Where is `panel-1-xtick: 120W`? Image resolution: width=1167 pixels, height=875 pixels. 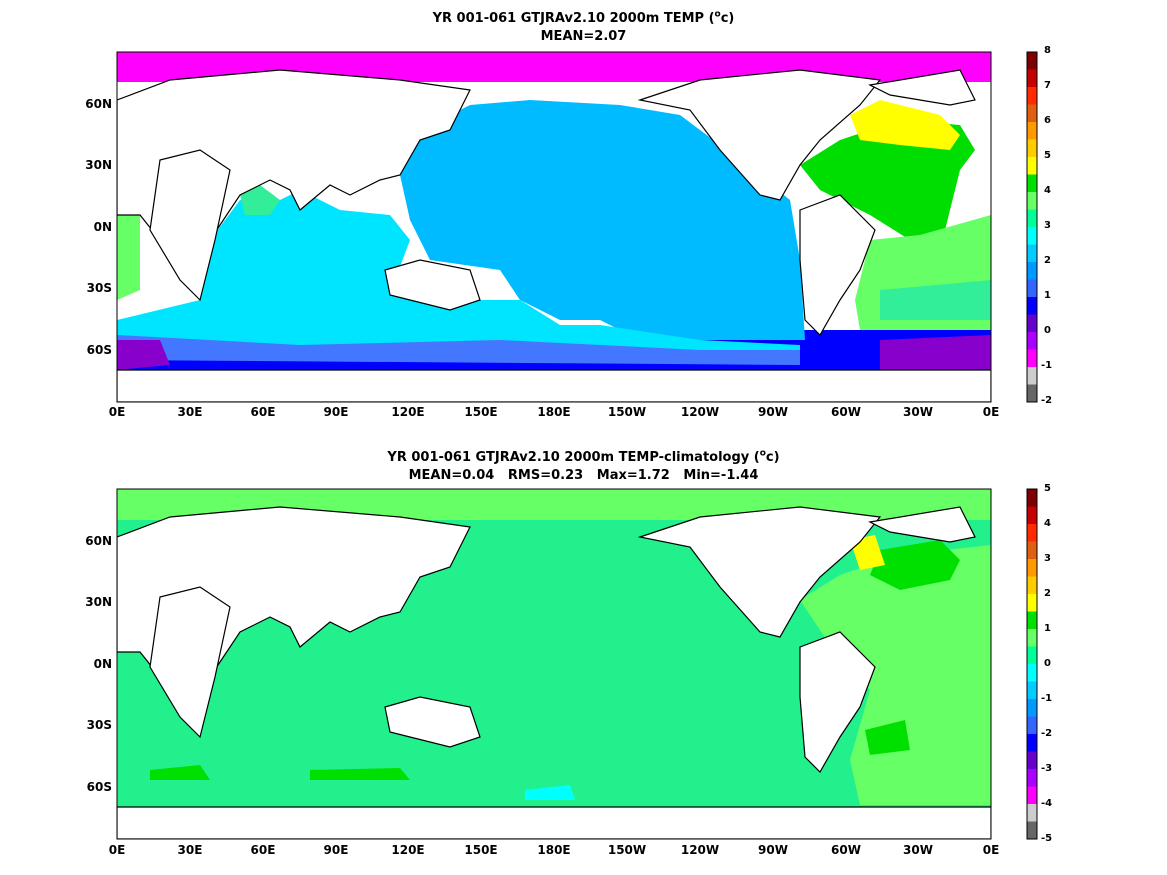 panel-1-xtick: 120W is located at coordinates (700, 412).